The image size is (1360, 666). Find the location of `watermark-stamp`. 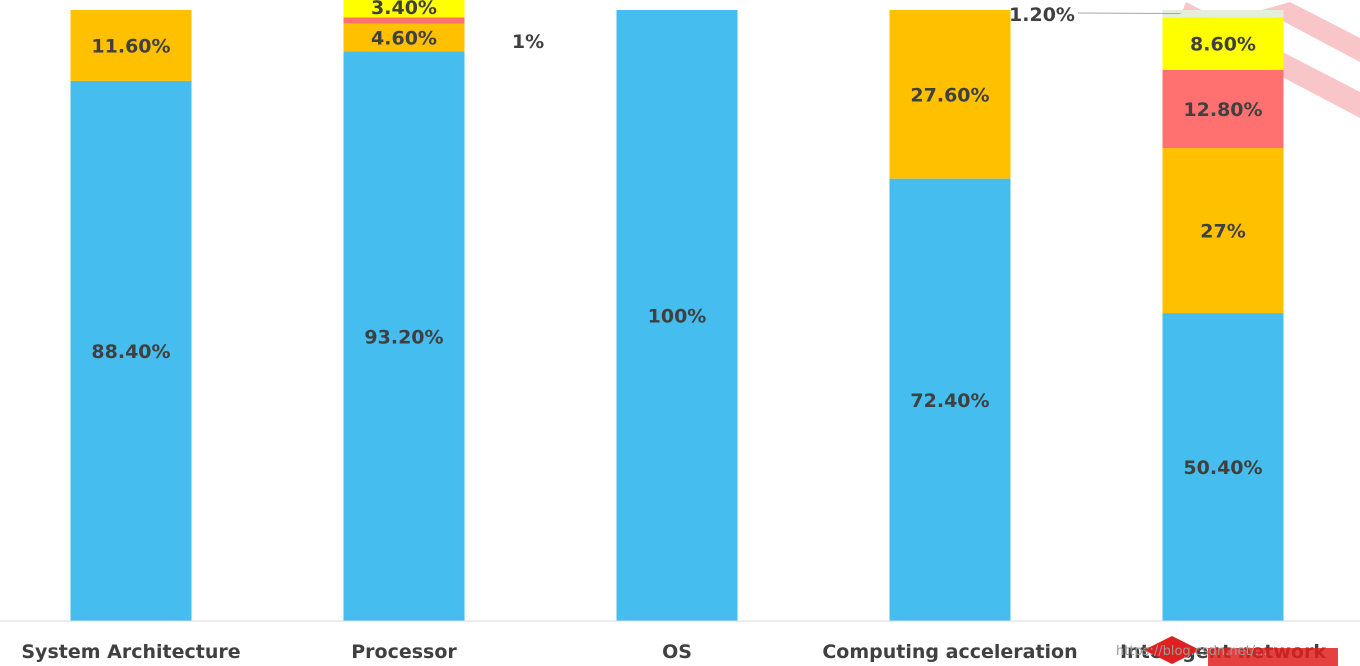

watermark-stamp is located at coordinates (1241, 651).